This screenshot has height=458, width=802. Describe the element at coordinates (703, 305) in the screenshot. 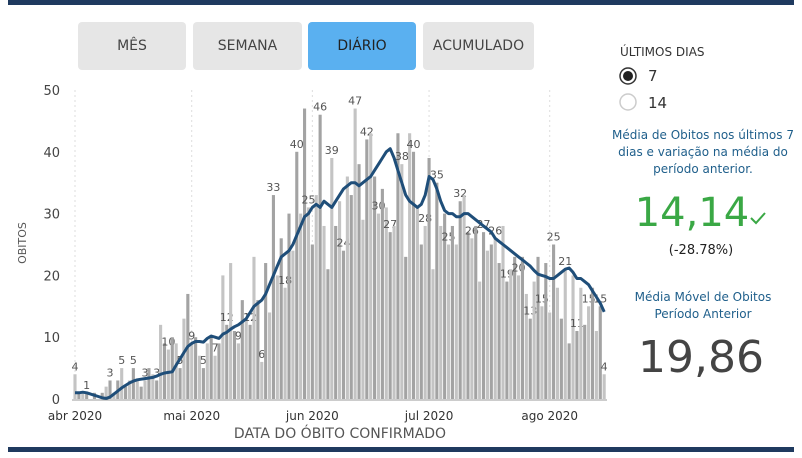

I see `prev-label: Média Móvel de Obitos Período Anterior` at that location.